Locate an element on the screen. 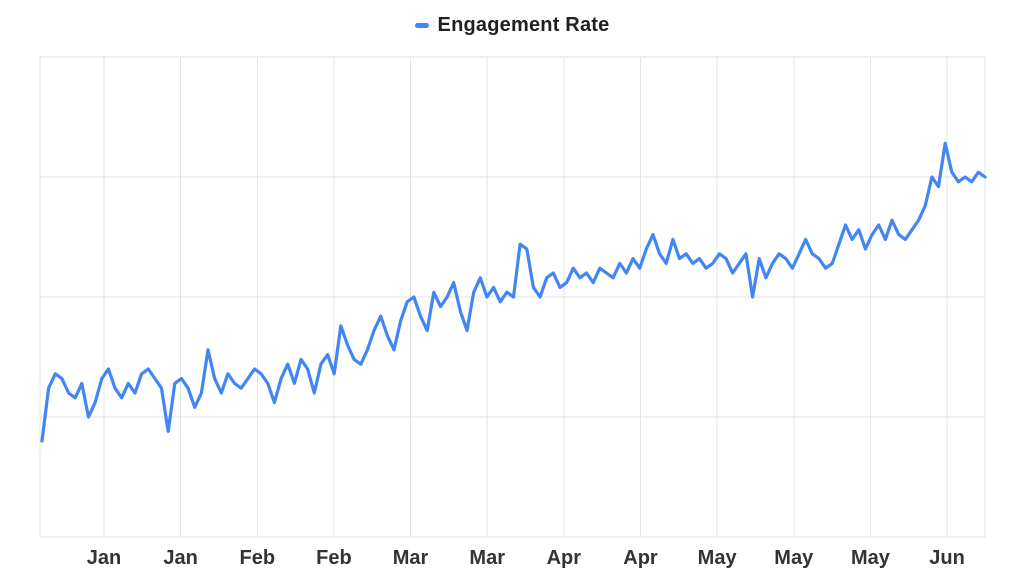  legend-line-marker-icon is located at coordinates (421, 25).